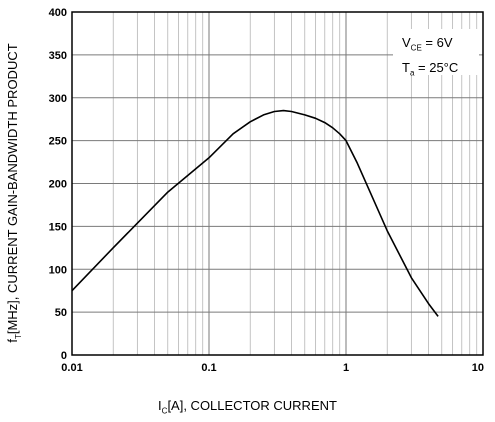 This screenshot has width=495, height=422. Describe the element at coordinates (427, 44) in the screenshot. I see `annotation-line-vce: VCE = 6V` at that location.